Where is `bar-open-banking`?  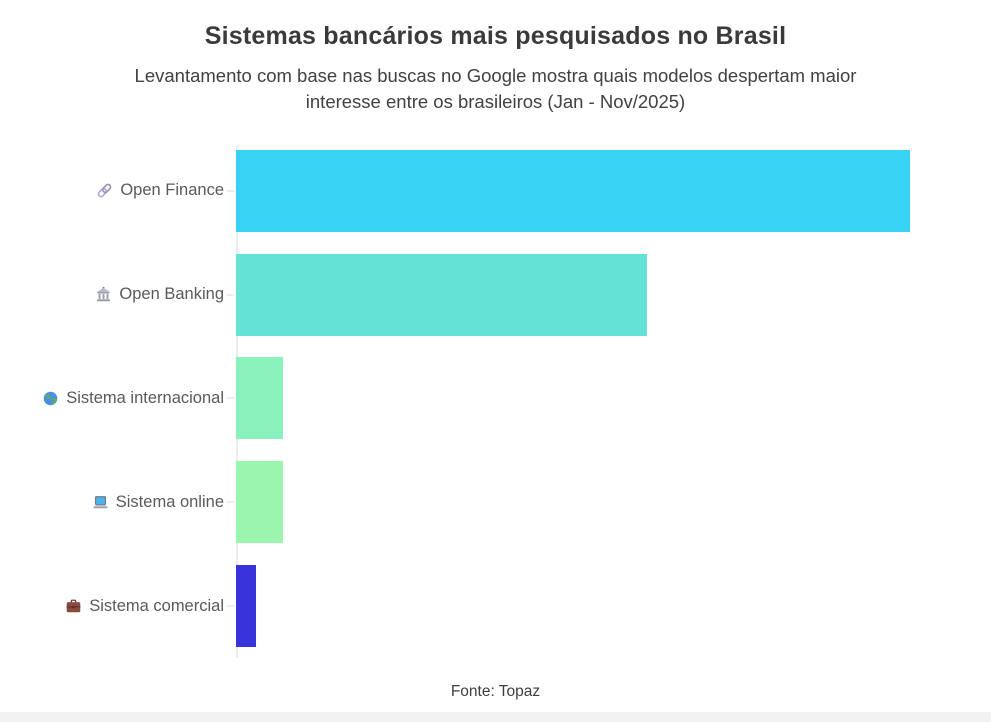 bar-open-banking is located at coordinates (441, 294).